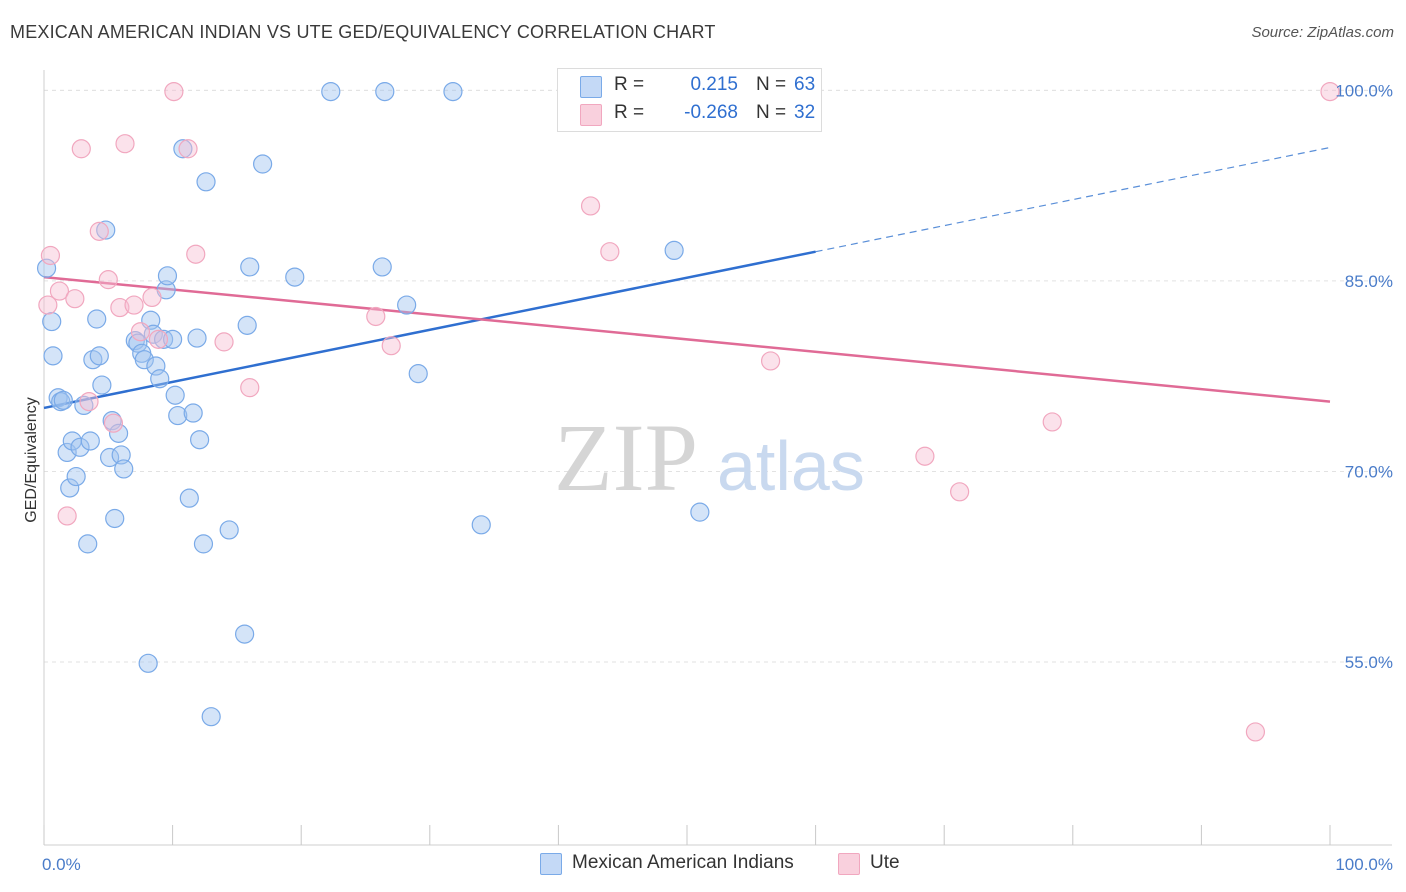 This screenshot has width=1406, height=892. What do you see at coordinates (885, 862) in the screenshot?
I see `series-label: Ute` at bounding box center [885, 862].